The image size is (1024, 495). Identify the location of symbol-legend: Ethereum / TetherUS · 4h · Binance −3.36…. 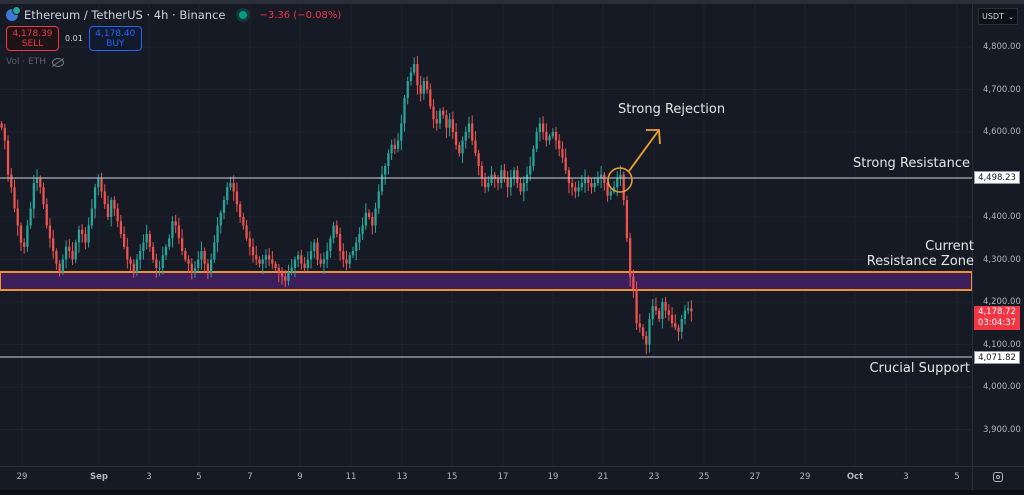
(174, 14).